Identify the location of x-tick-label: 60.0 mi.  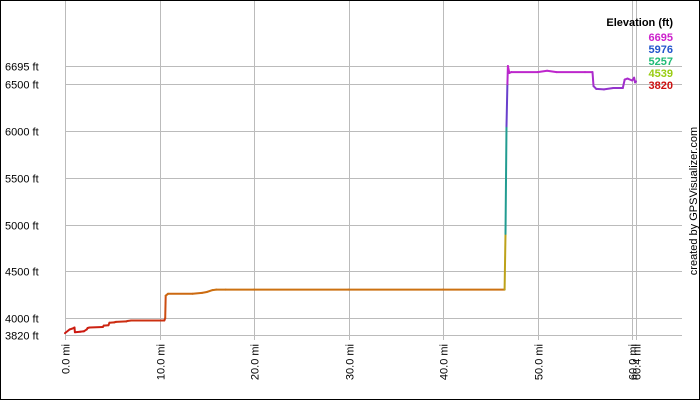
(634, 362).